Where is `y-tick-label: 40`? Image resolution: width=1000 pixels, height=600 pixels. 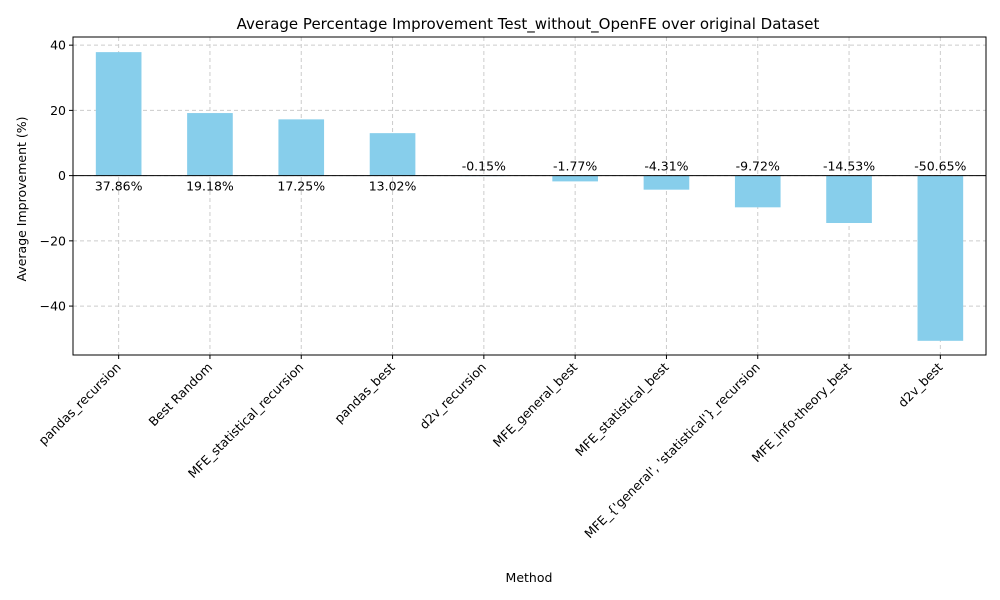 y-tick-label: 40 is located at coordinates (58, 45).